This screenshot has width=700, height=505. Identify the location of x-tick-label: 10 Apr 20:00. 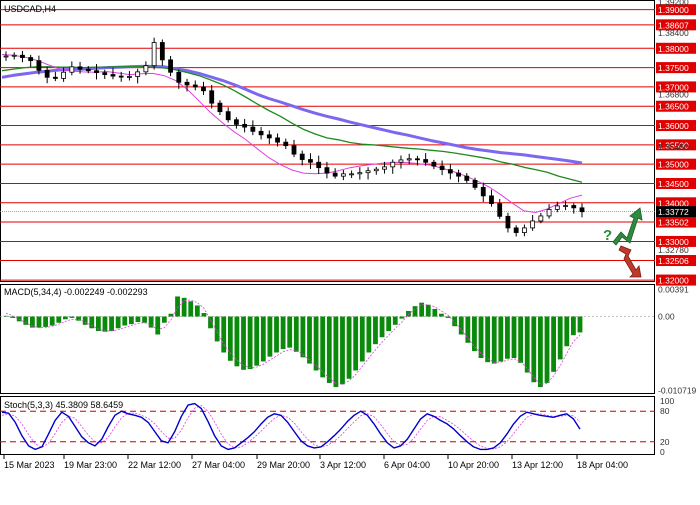
(473, 465).